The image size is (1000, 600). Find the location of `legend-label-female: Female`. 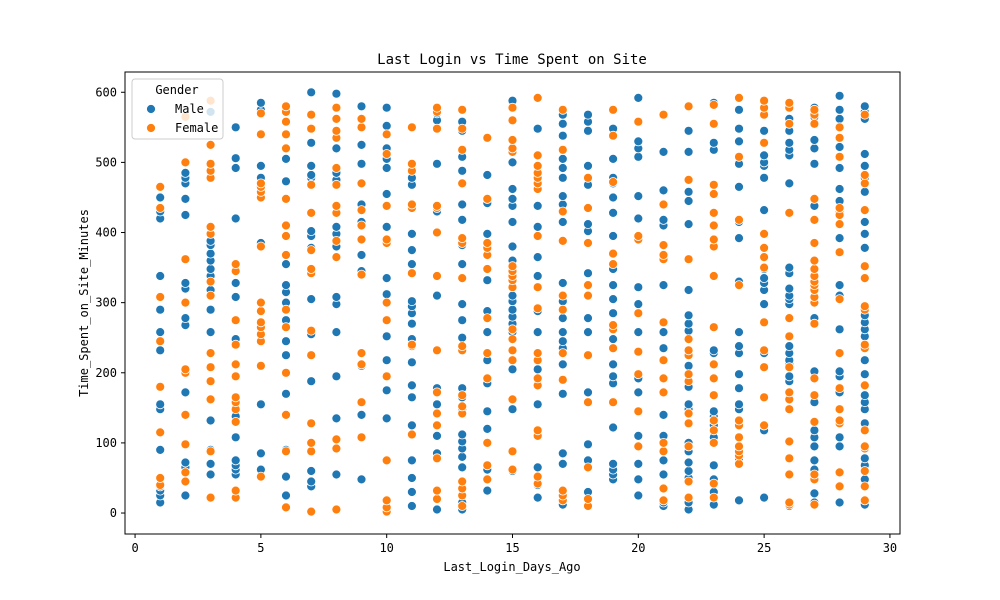

legend-label-female: Female is located at coordinates (196, 128).